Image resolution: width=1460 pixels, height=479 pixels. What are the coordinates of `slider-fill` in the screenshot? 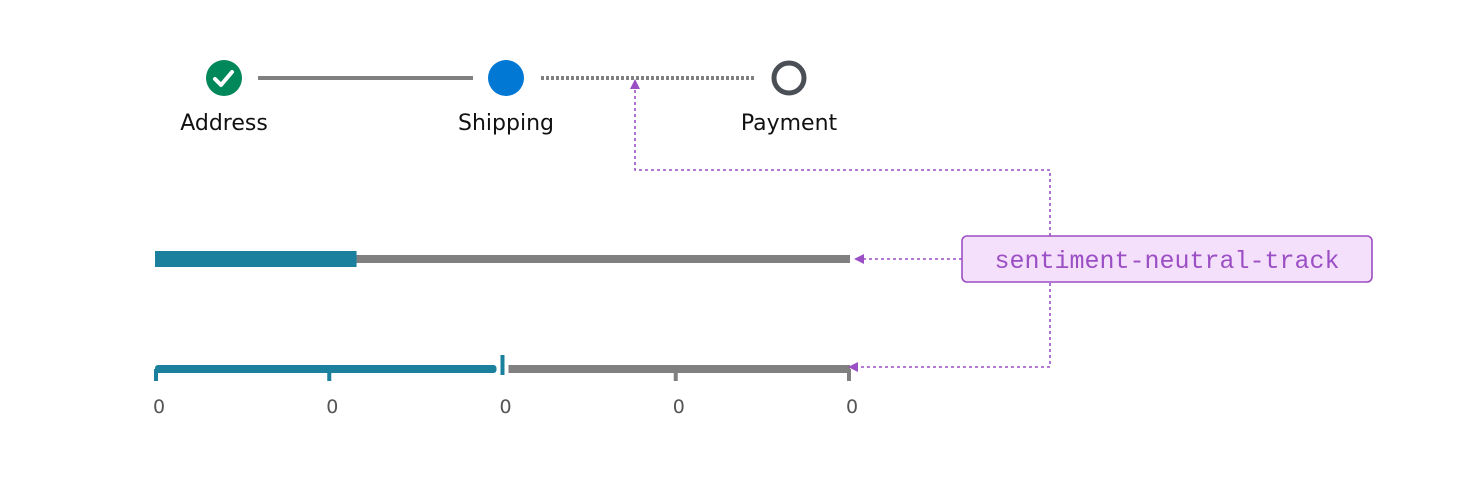 It's located at (326, 369).